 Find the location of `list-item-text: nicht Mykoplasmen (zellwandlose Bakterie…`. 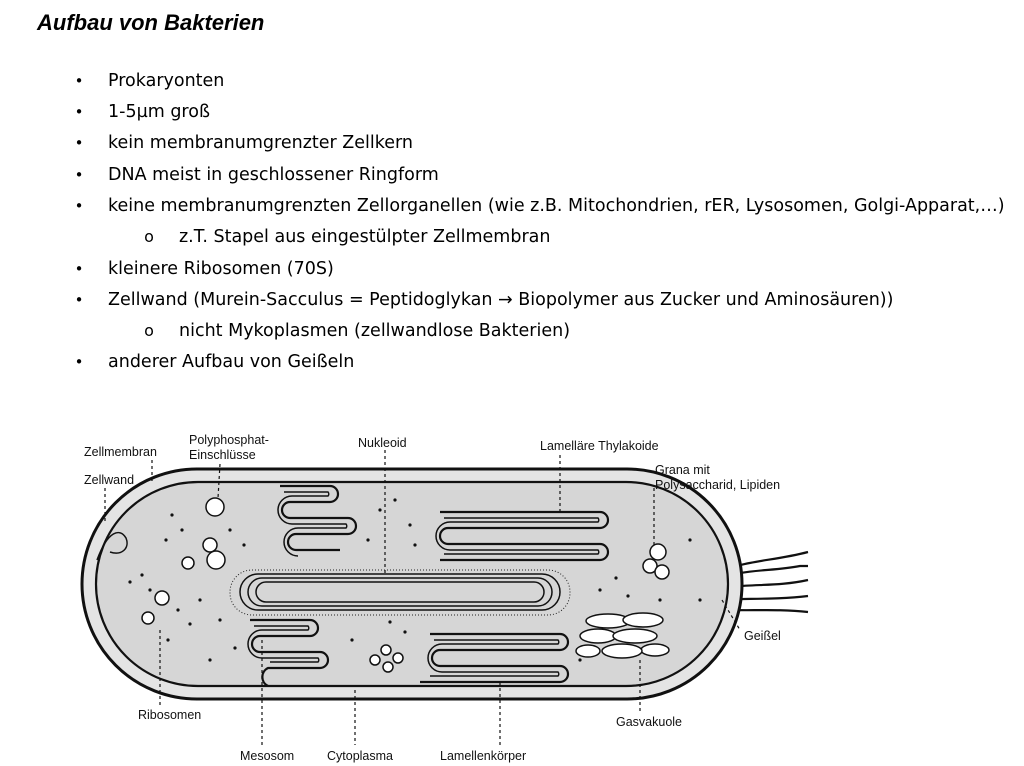

list-item-text: nicht Mykoplasmen (zellwandlose Bakterie… is located at coordinates (375, 331).